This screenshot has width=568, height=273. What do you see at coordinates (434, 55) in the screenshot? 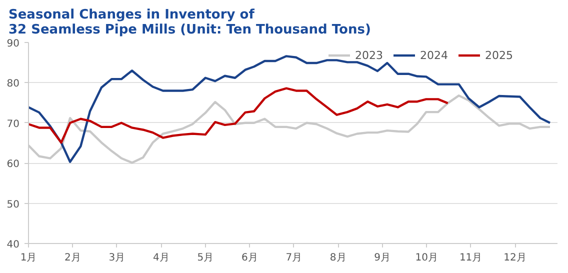
I see `legend-label: 2024` at bounding box center [434, 55].